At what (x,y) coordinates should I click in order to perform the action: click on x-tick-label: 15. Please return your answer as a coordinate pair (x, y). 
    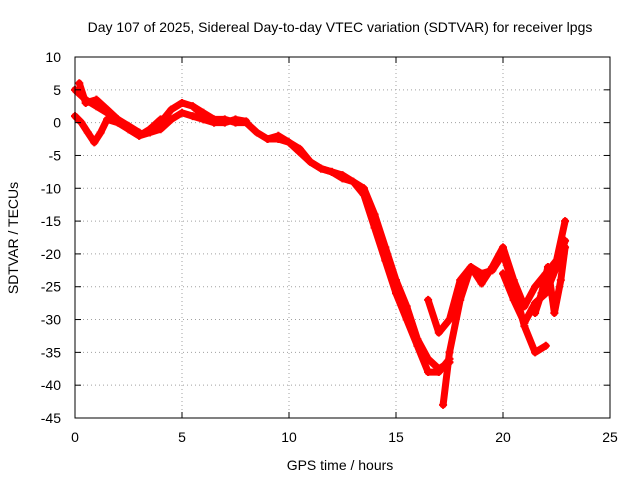
    Looking at the image, I should click on (396, 437).